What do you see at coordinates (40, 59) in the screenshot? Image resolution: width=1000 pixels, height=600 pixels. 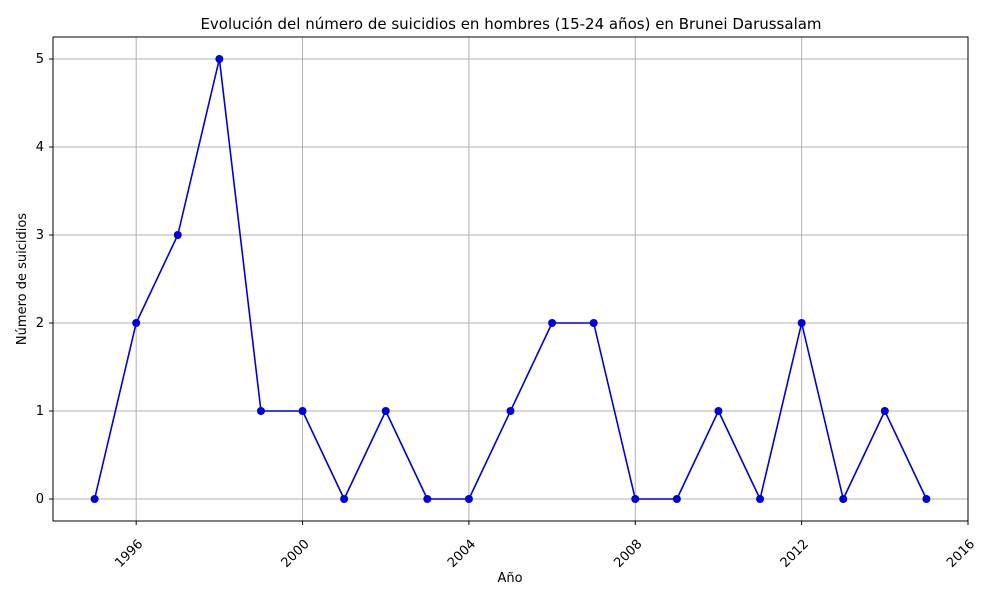 I see `y-tick-label: 5` at bounding box center [40, 59].